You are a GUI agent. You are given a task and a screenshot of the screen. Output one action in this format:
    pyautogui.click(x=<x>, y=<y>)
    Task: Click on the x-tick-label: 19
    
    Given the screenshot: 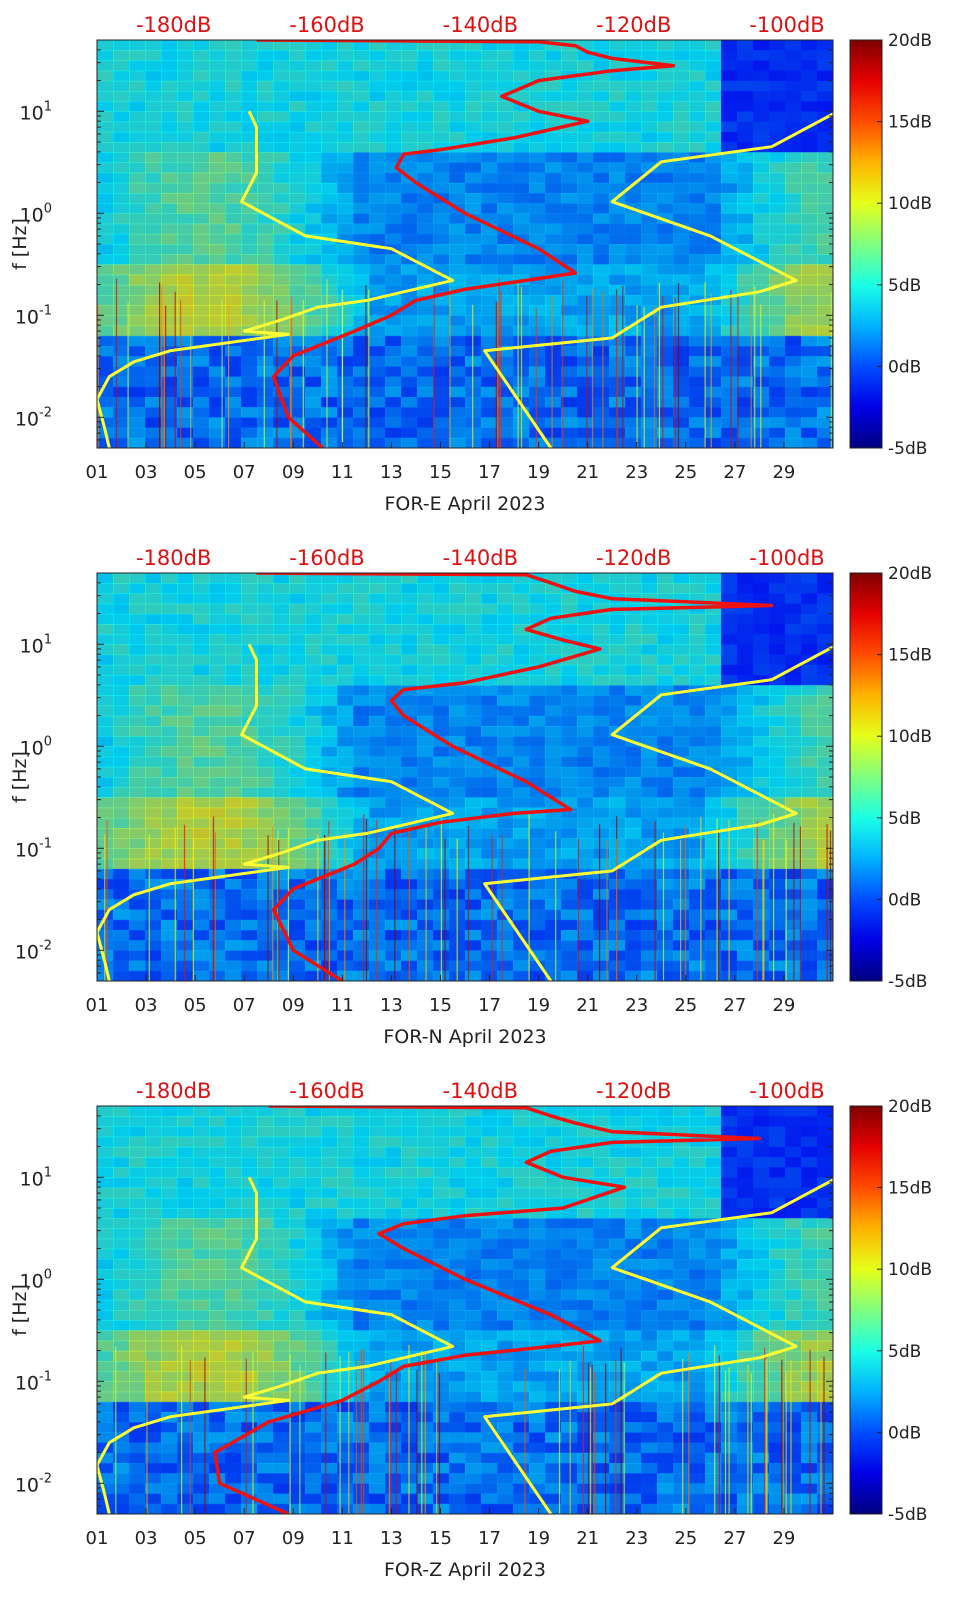 What is the action you would take?
    pyautogui.click(x=538, y=472)
    